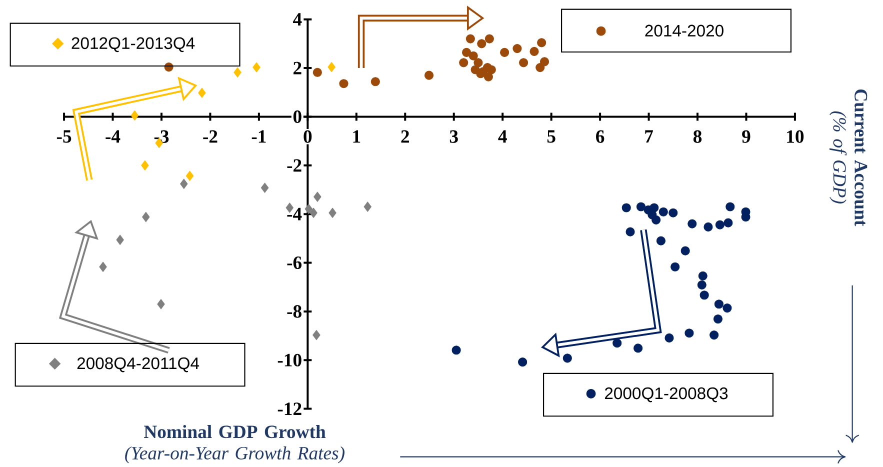 The width and height of the screenshot is (883, 467). I want to click on x-tick-label: 9, so click(746, 136).